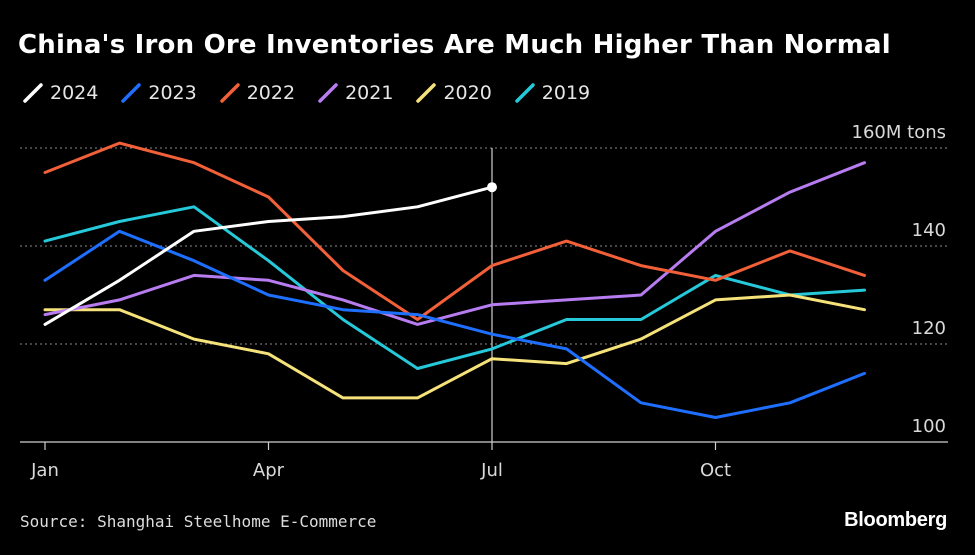  Describe the element at coordinates (491, 470) in the screenshot. I see `x-tick-label: Jul` at that location.